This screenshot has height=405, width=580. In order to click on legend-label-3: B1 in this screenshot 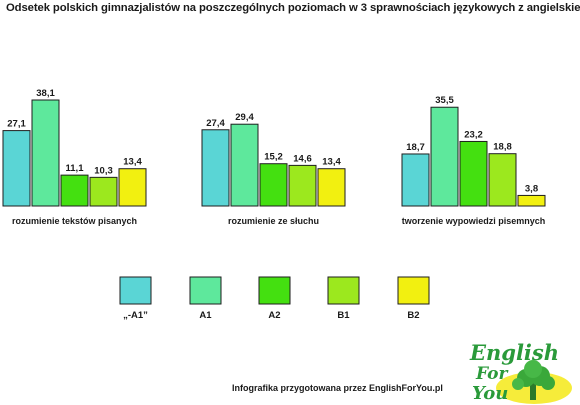, I will do `click(343, 315)`.